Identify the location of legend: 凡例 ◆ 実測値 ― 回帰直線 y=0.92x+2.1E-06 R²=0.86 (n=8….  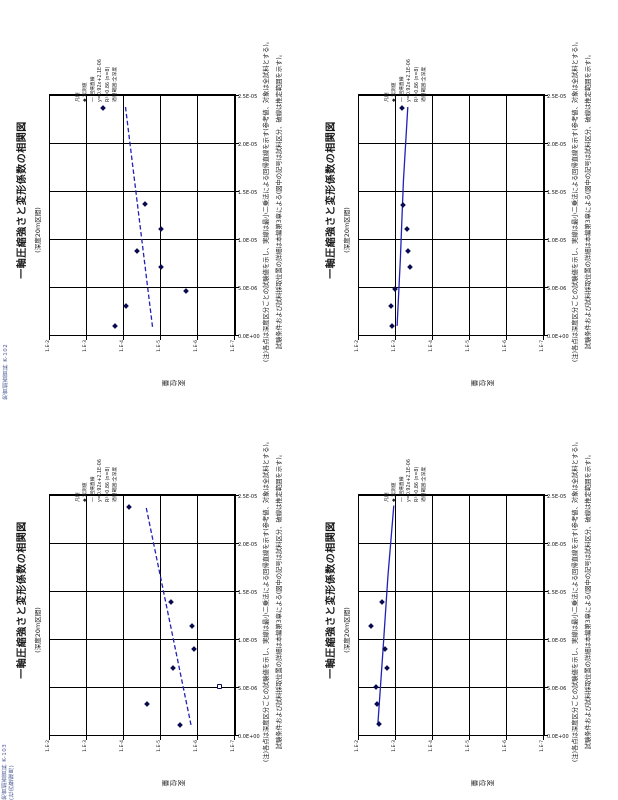
(97, 54).